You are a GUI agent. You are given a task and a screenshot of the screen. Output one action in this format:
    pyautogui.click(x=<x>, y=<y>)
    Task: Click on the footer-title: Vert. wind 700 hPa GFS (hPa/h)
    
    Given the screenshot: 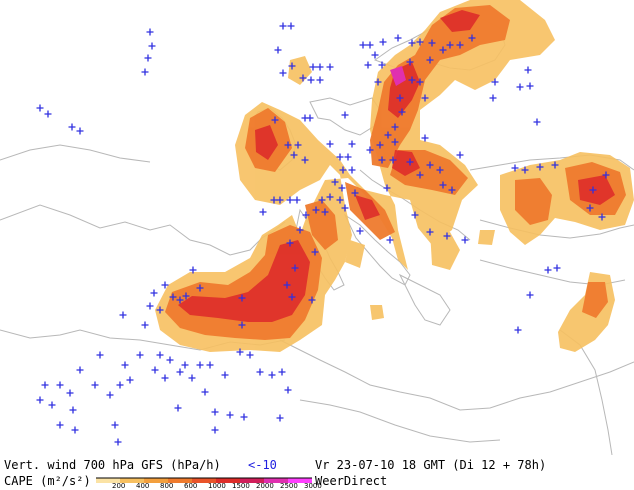 What is the action you would take?
    pyautogui.click(x=112, y=465)
    